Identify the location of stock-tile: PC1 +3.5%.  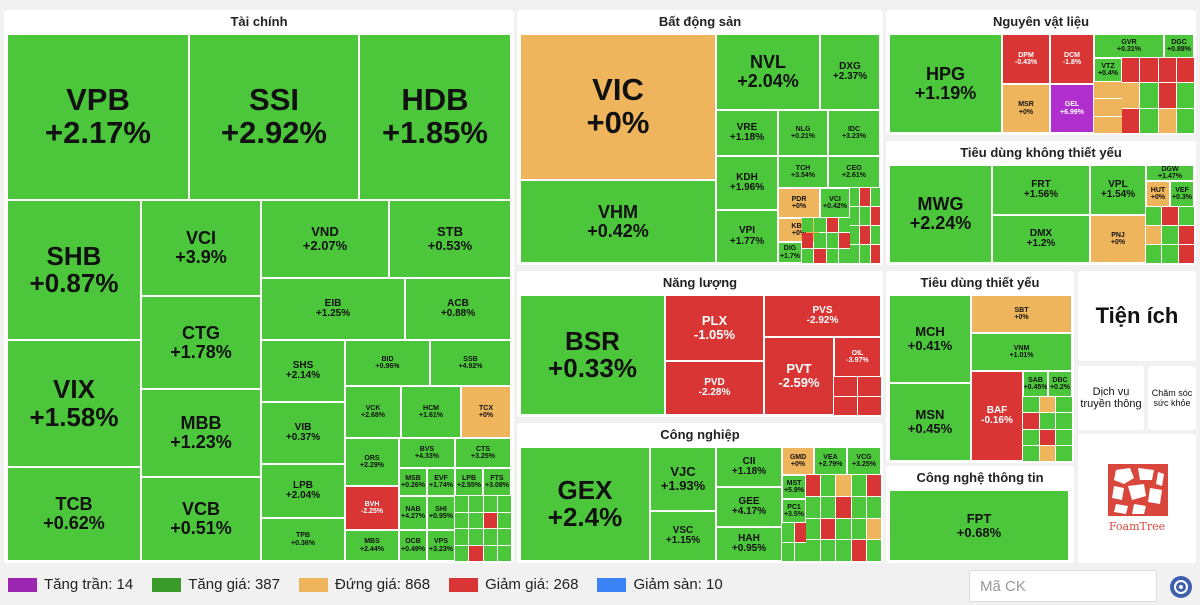
(794, 511).